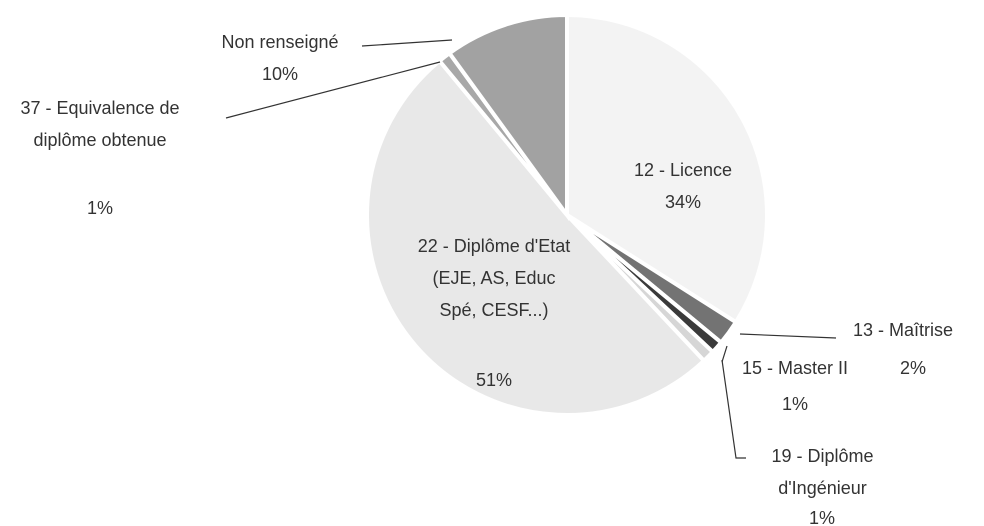 The image size is (984, 526). What do you see at coordinates (494, 380) in the screenshot?
I see `slice-value-label: 51%` at bounding box center [494, 380].